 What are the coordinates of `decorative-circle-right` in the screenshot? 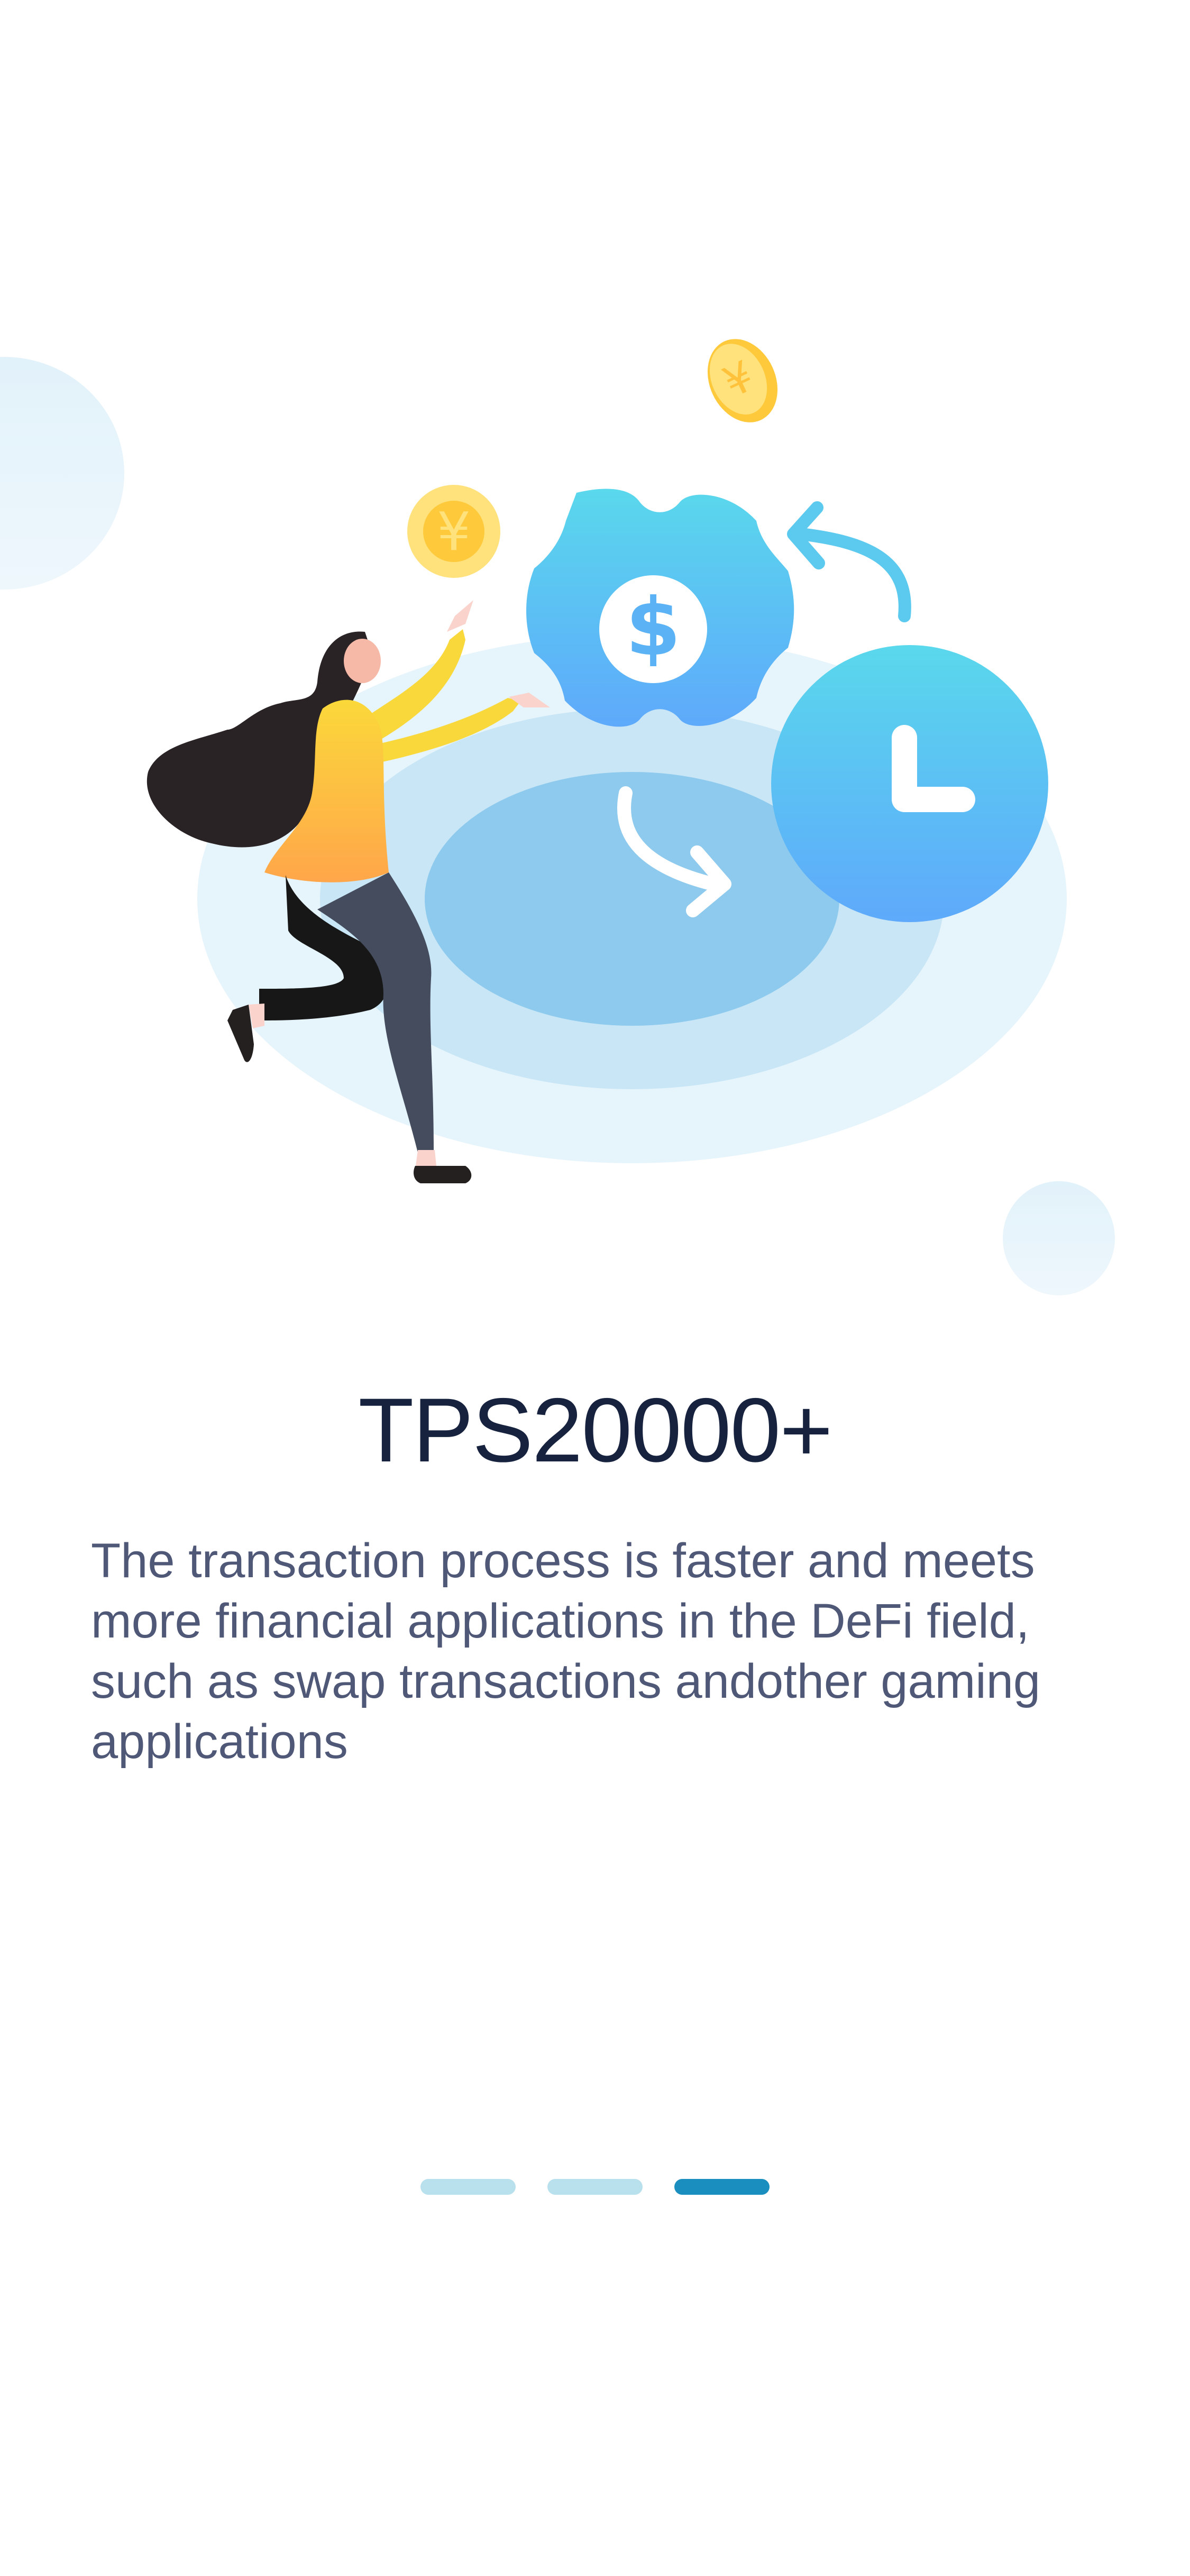 It's located at (1059, 1238).